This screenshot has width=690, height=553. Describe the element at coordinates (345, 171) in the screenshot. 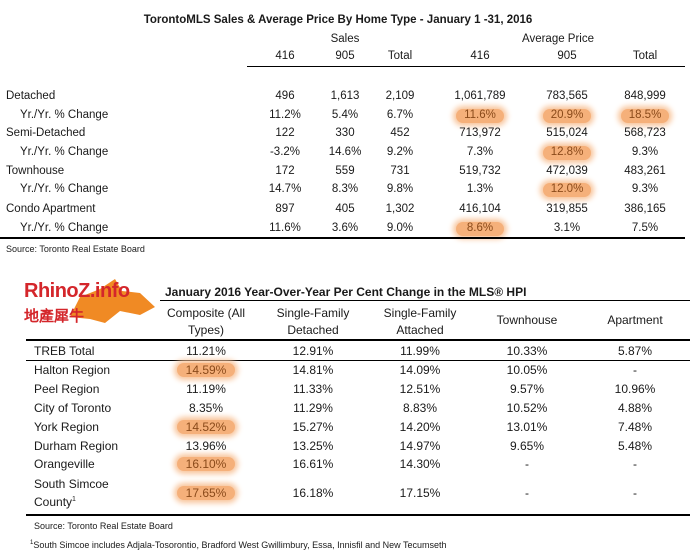

I see `table-cell: 559` at that location.